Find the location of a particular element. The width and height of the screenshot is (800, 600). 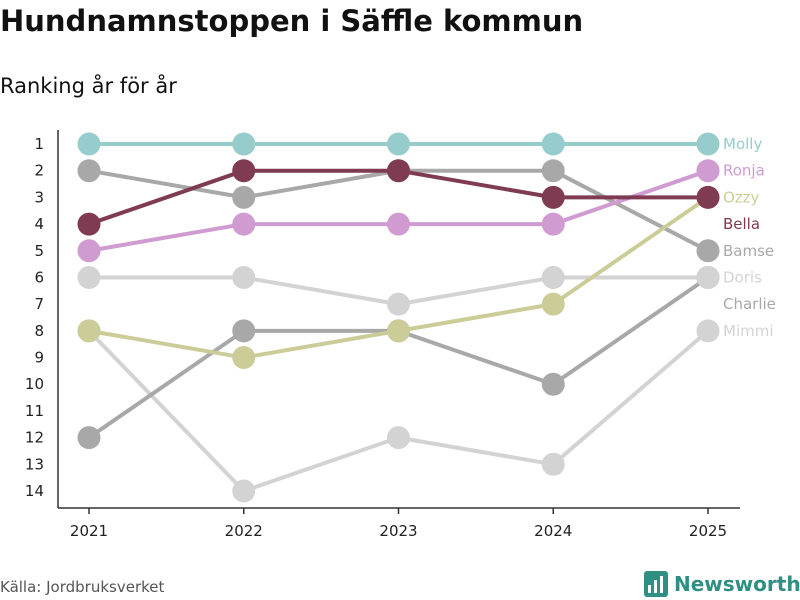

x-tick-label: 2022 is located at coordinates (244, 531).